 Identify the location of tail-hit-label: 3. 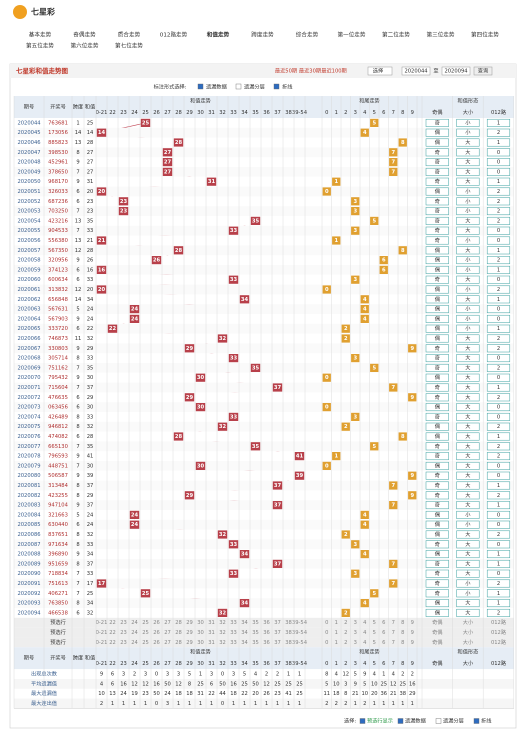
(355, 417).